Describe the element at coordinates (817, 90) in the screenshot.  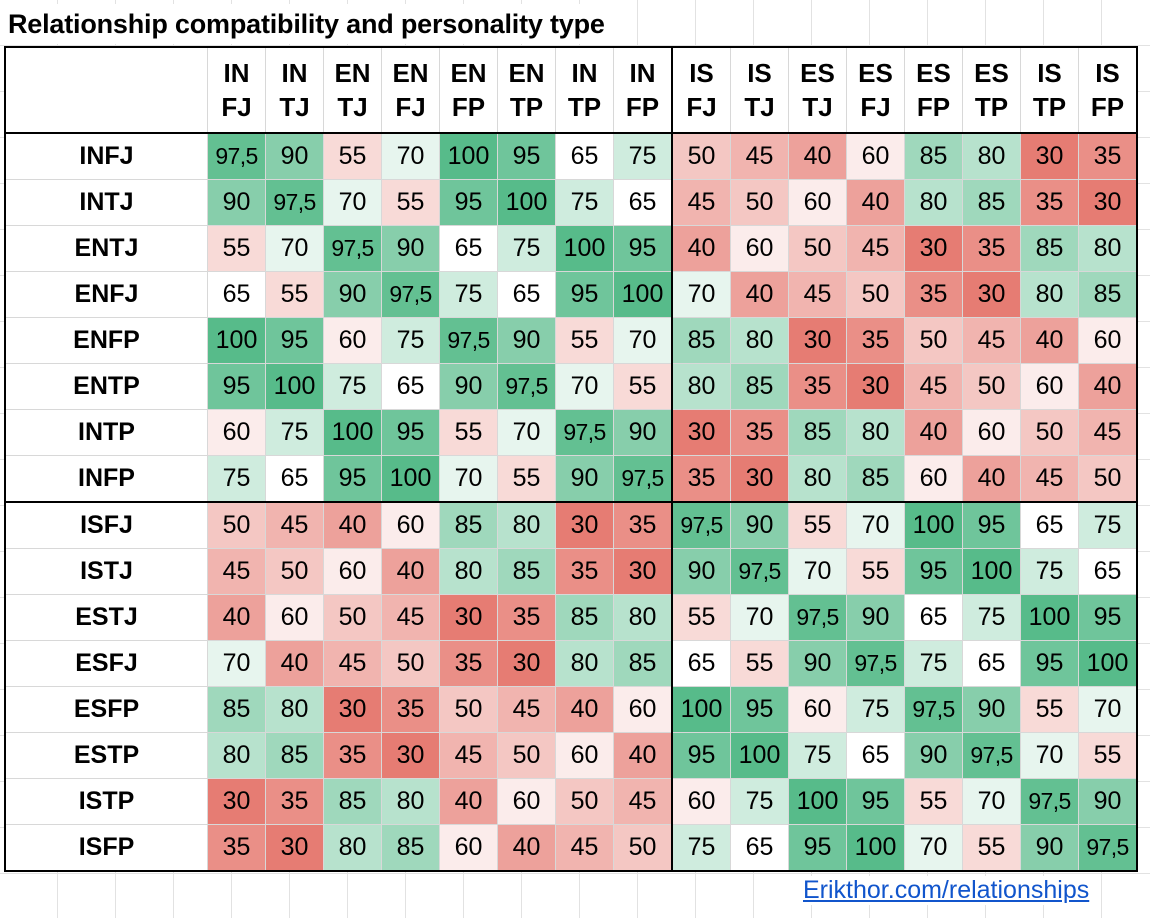
I see `column-header: ES TJ` at that location.